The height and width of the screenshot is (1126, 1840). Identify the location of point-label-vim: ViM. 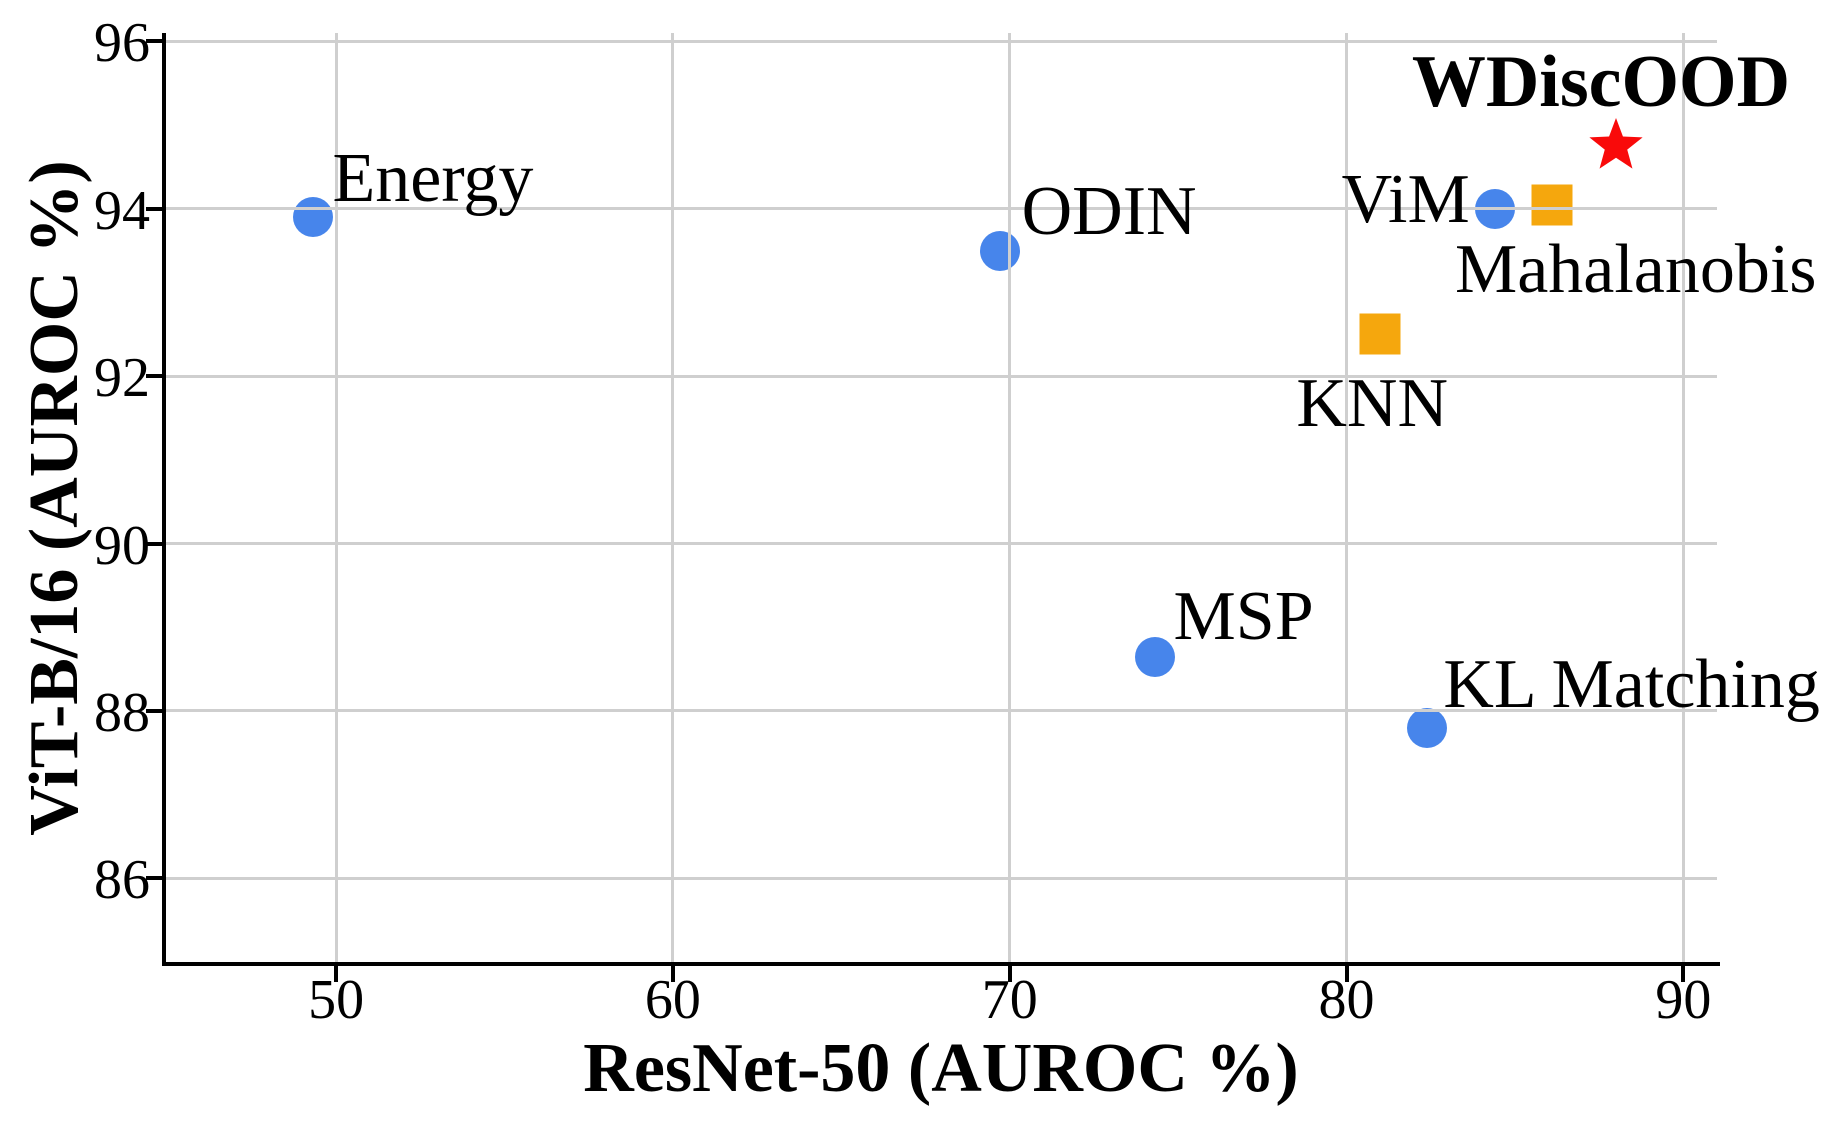
(1405, 199).